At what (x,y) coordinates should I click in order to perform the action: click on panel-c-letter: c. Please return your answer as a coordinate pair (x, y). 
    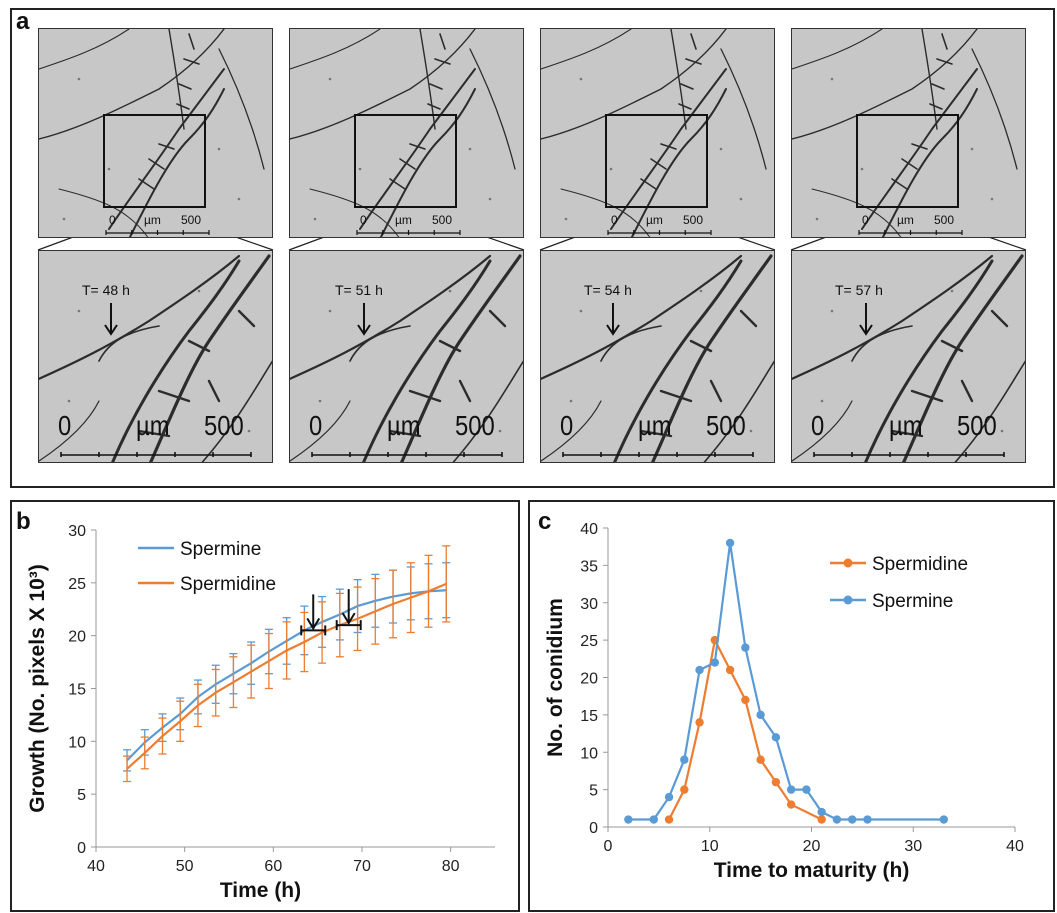
    Looking at the image, I should click on (545, 521).